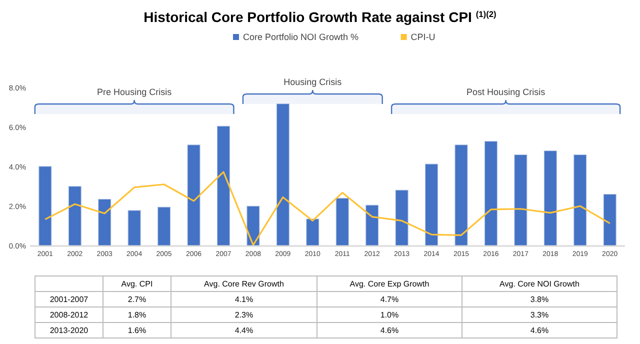 The width and height of the screenshot is (640, 344). What do you see at coordinates (137, 315) in the screenshot?
I see `text: 1.8%` at bounding box center [137, 315].